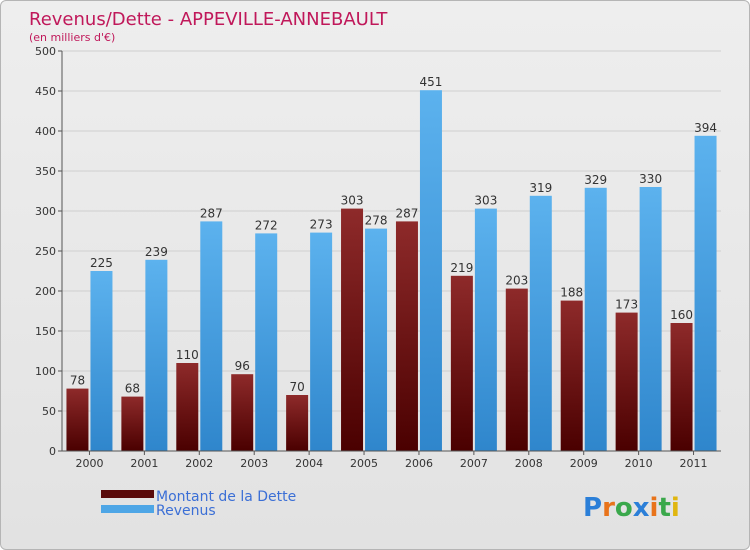 The height and width of the screenshot is (550, 750). What do you see at coordinates (407, 213) in the screenshot?
I see `data-label-dette: 287` at bounding box center [407, 213].